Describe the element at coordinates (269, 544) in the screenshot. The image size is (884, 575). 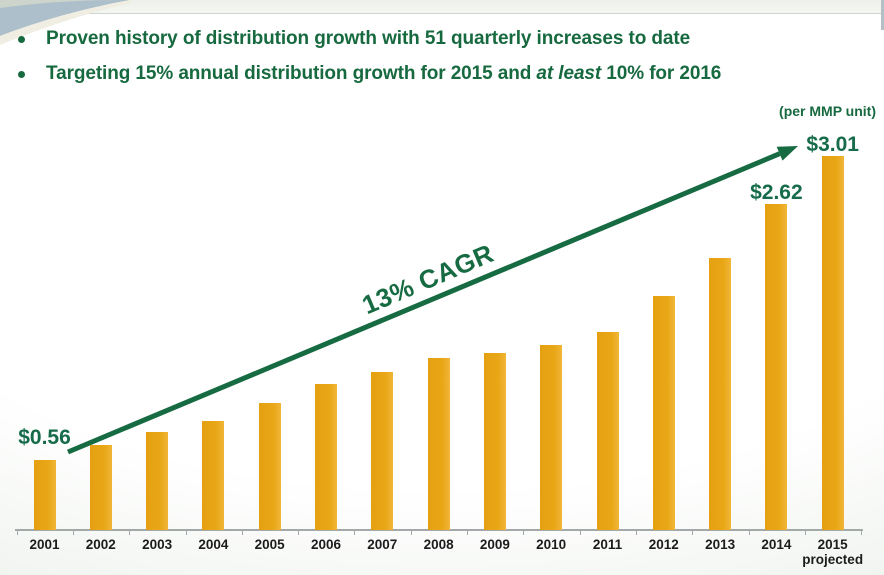
I see `x-axis-label-2005: 2005` at that location.